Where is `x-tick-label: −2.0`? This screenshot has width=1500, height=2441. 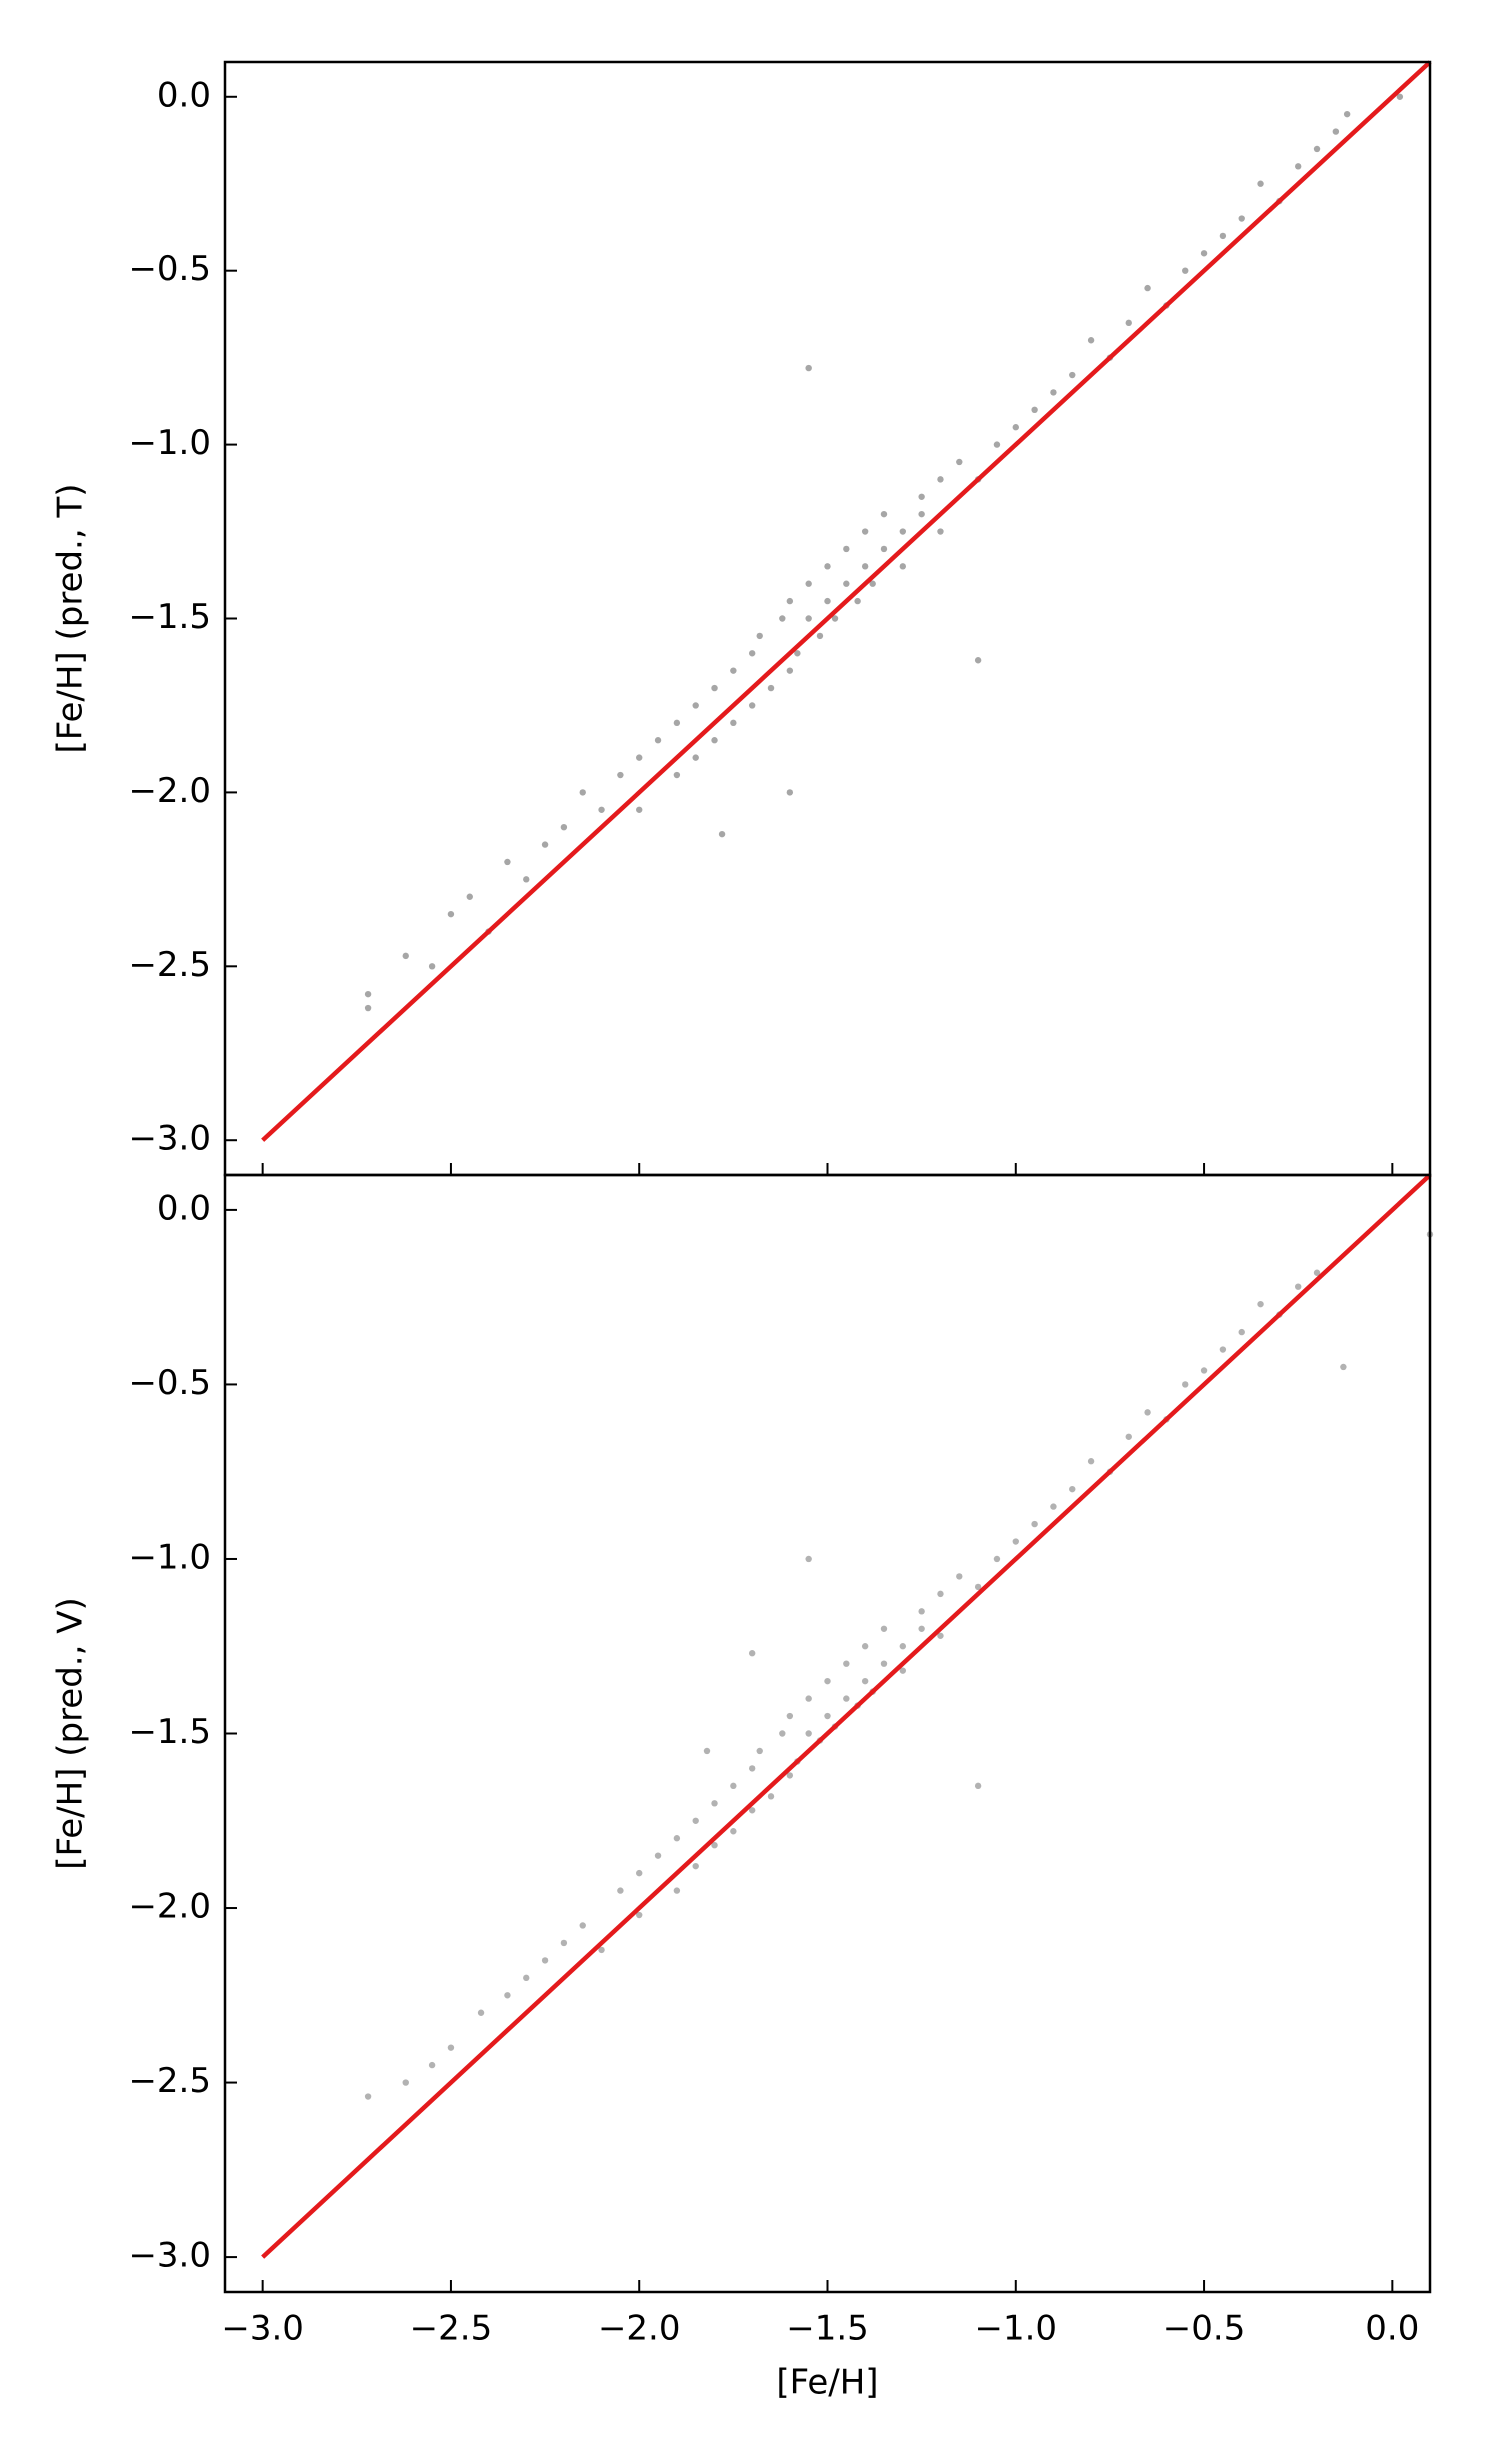 x-tick-label: −2.0 is located at coordinates (639, 2329).